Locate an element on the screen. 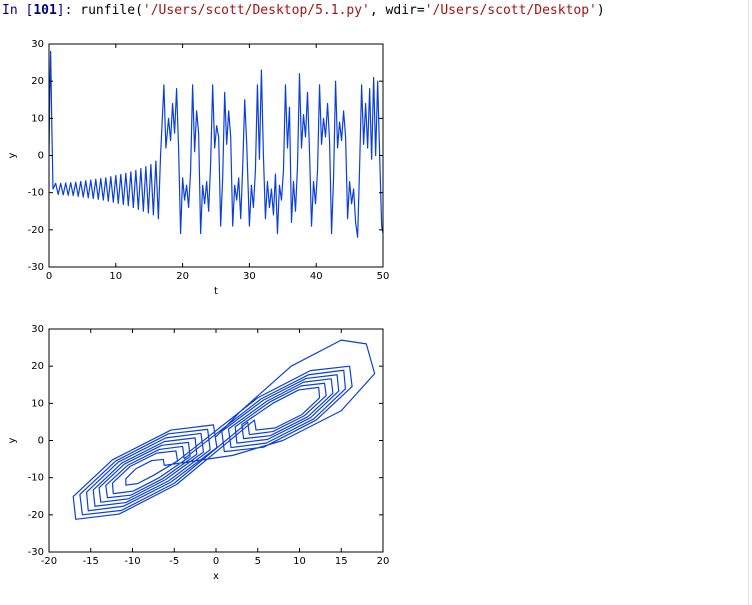 The width and height of the screenshot is (752, 605). x-axis-label: x is located at coordinates (216, 576).